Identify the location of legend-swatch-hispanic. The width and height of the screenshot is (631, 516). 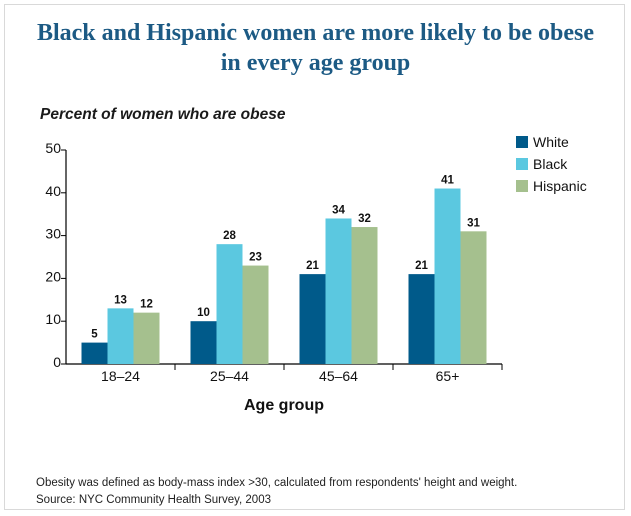
(522, 186).